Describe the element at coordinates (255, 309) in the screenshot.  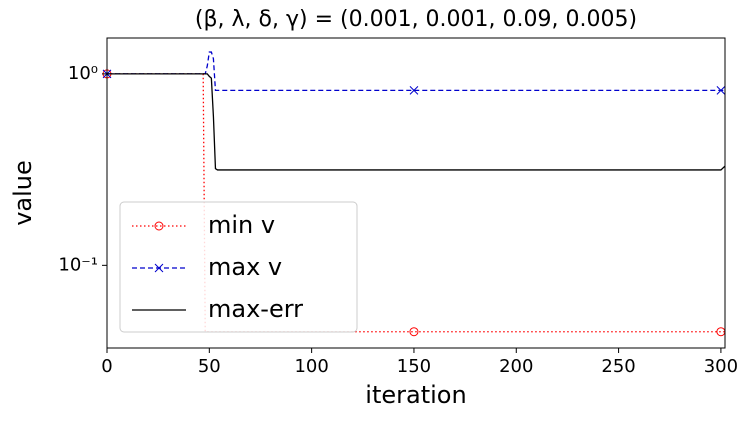
I see `legend-label: max-err` at that location.